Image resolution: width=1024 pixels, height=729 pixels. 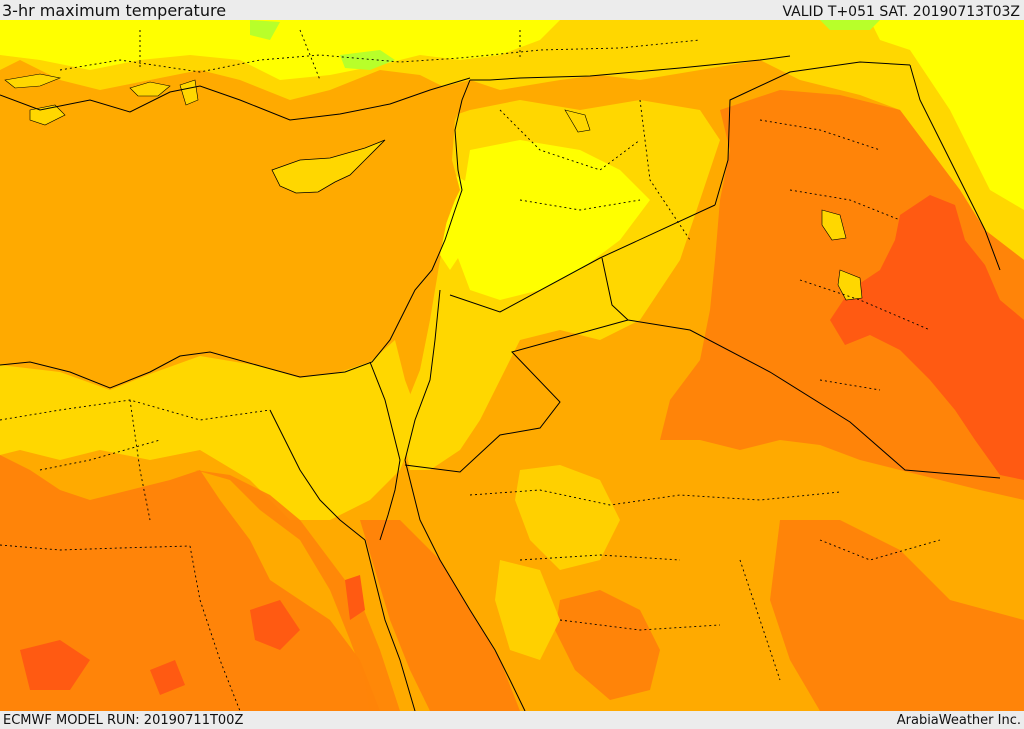 I want to click on coastline-gulf-of-aqaba, so click(x=390, y=500).